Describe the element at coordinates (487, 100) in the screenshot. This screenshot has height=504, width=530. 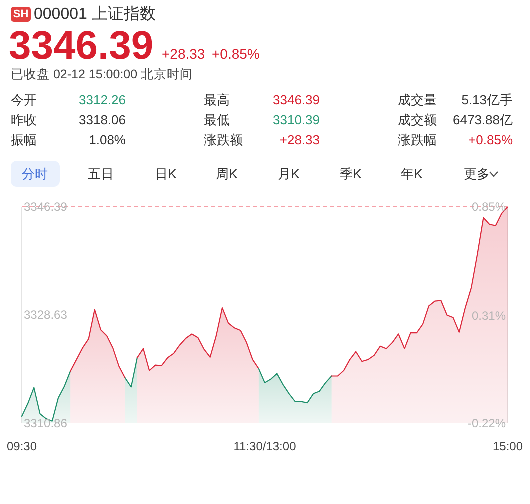
I see `text: 5.13亿手` at that location.